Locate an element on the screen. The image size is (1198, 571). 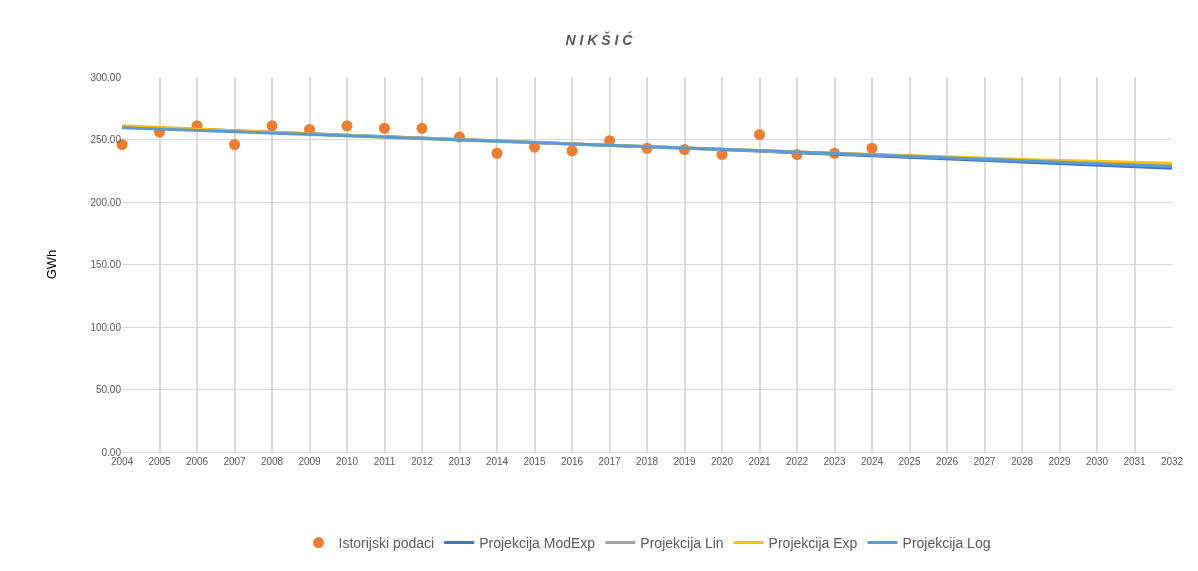
legend-label: Projekcija Lin is located at coordinates (682, 543).